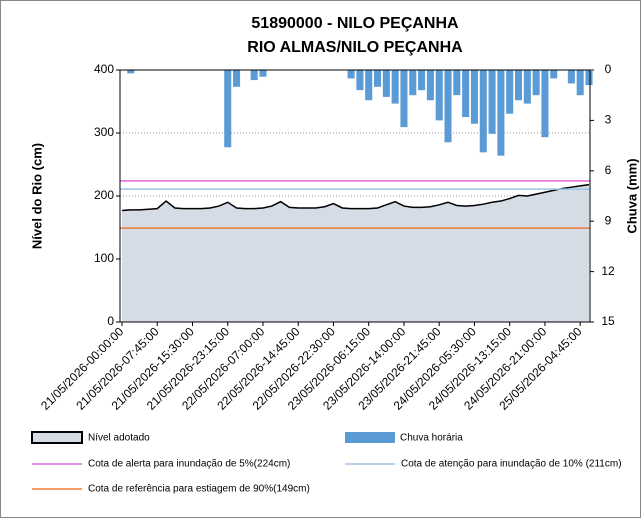 This screenshot has width=641, height=518. Describe the element at coordinates (631, 195) in the screenshot. I see `y2-axis-label: Chuva (mm)` at that location.